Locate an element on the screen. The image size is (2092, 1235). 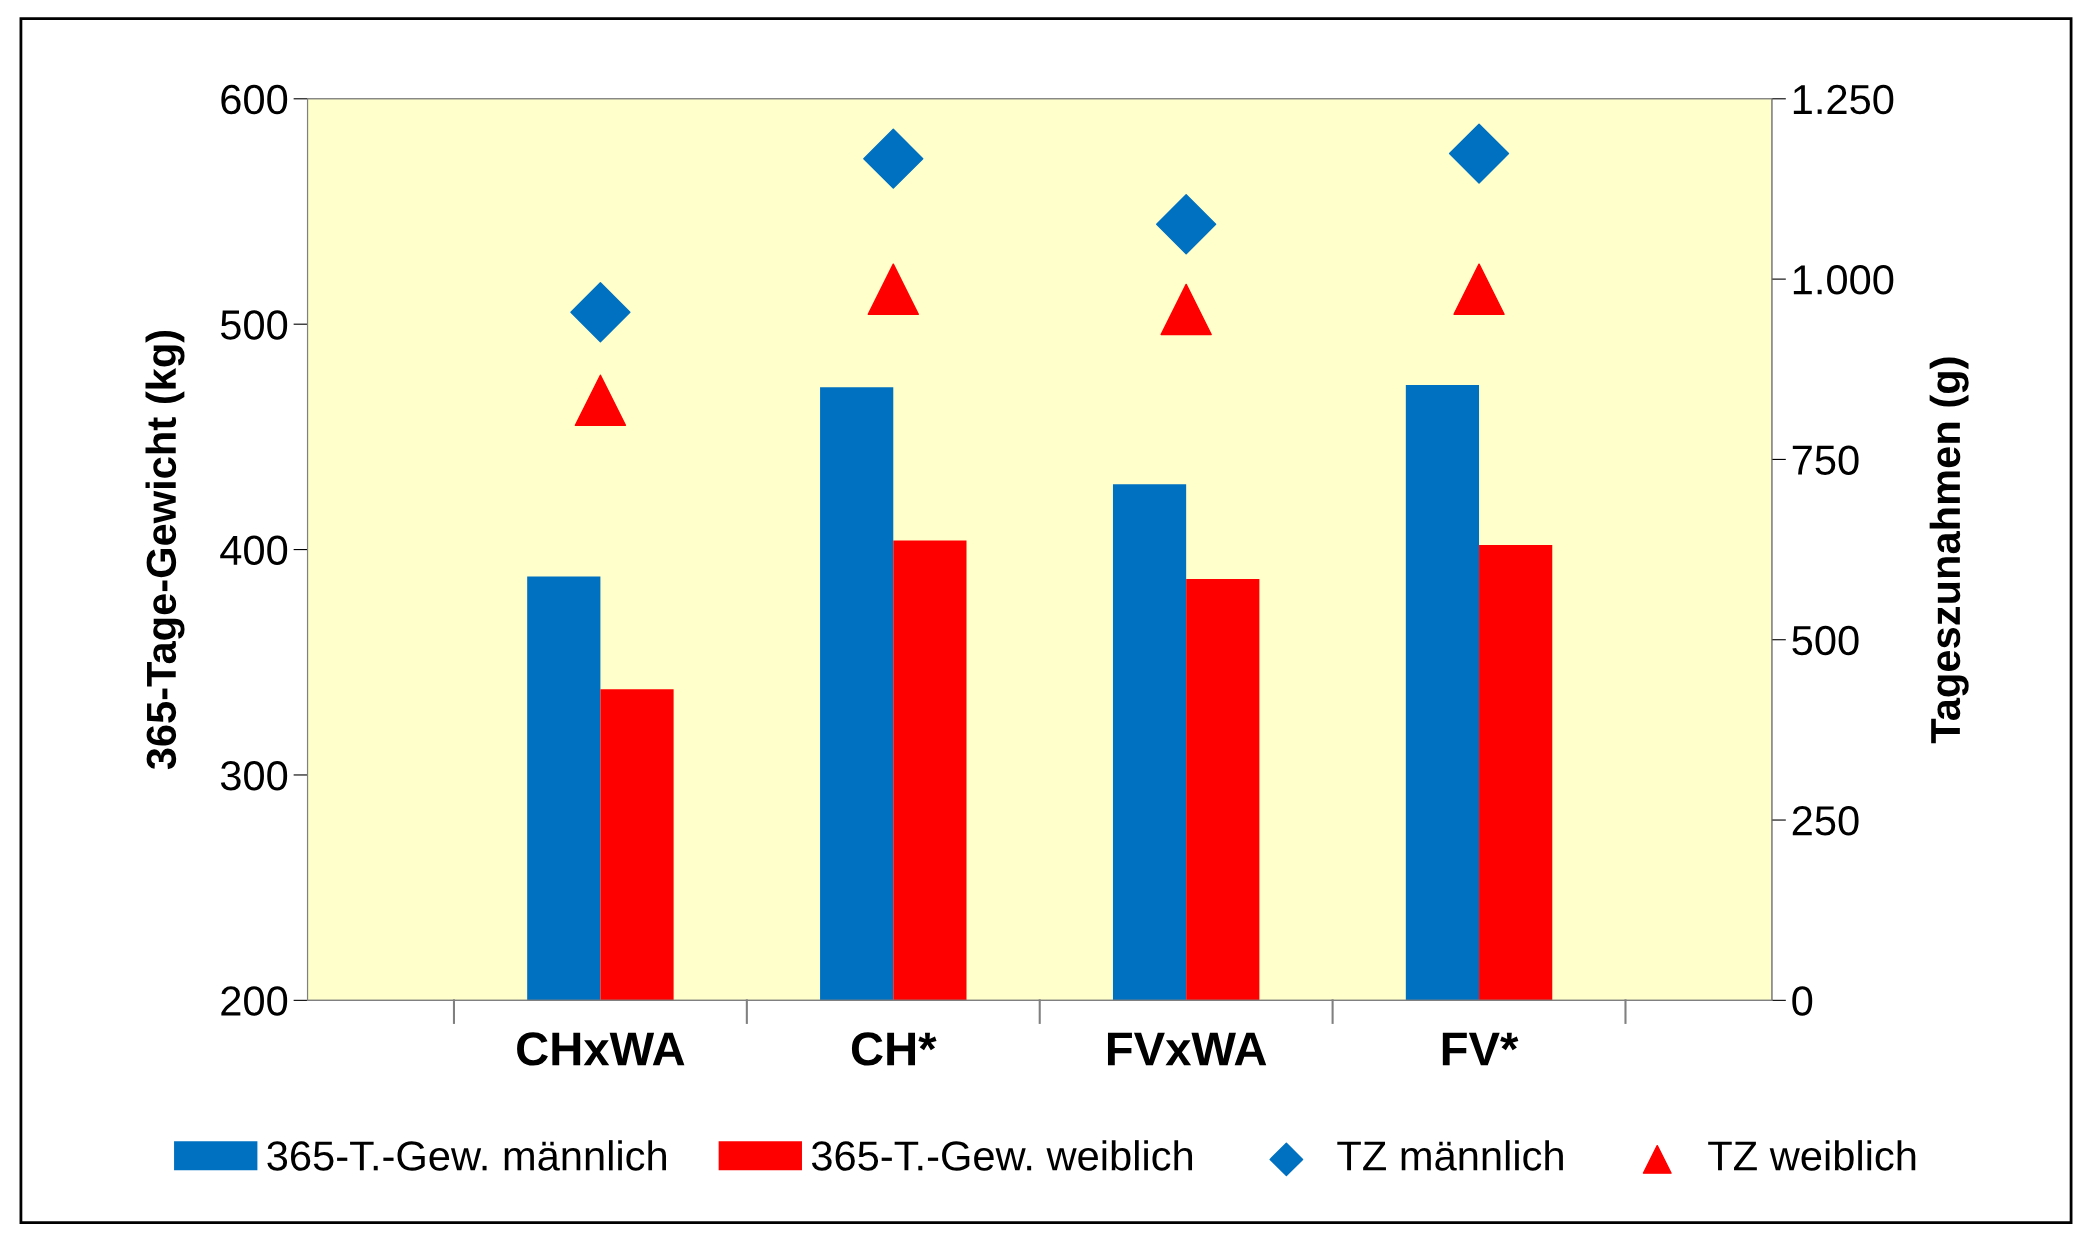
legend-label: 365-T.-Gew. weiblich is located at coordinates (1002, 1155).